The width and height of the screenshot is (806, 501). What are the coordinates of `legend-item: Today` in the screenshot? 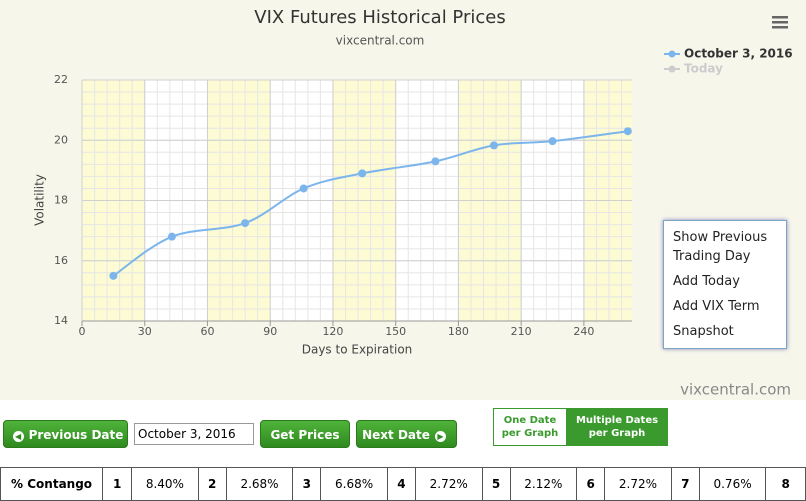 It's located at (693, 69).